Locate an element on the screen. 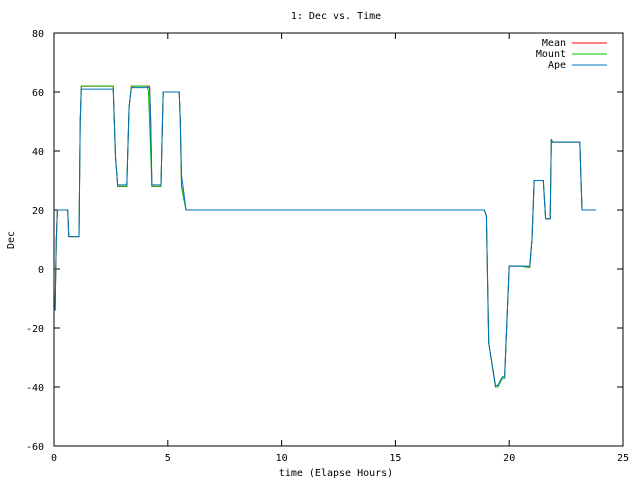 The image size is (640, 480). y-tick-label: 0 is located at coordinates (41, 270).